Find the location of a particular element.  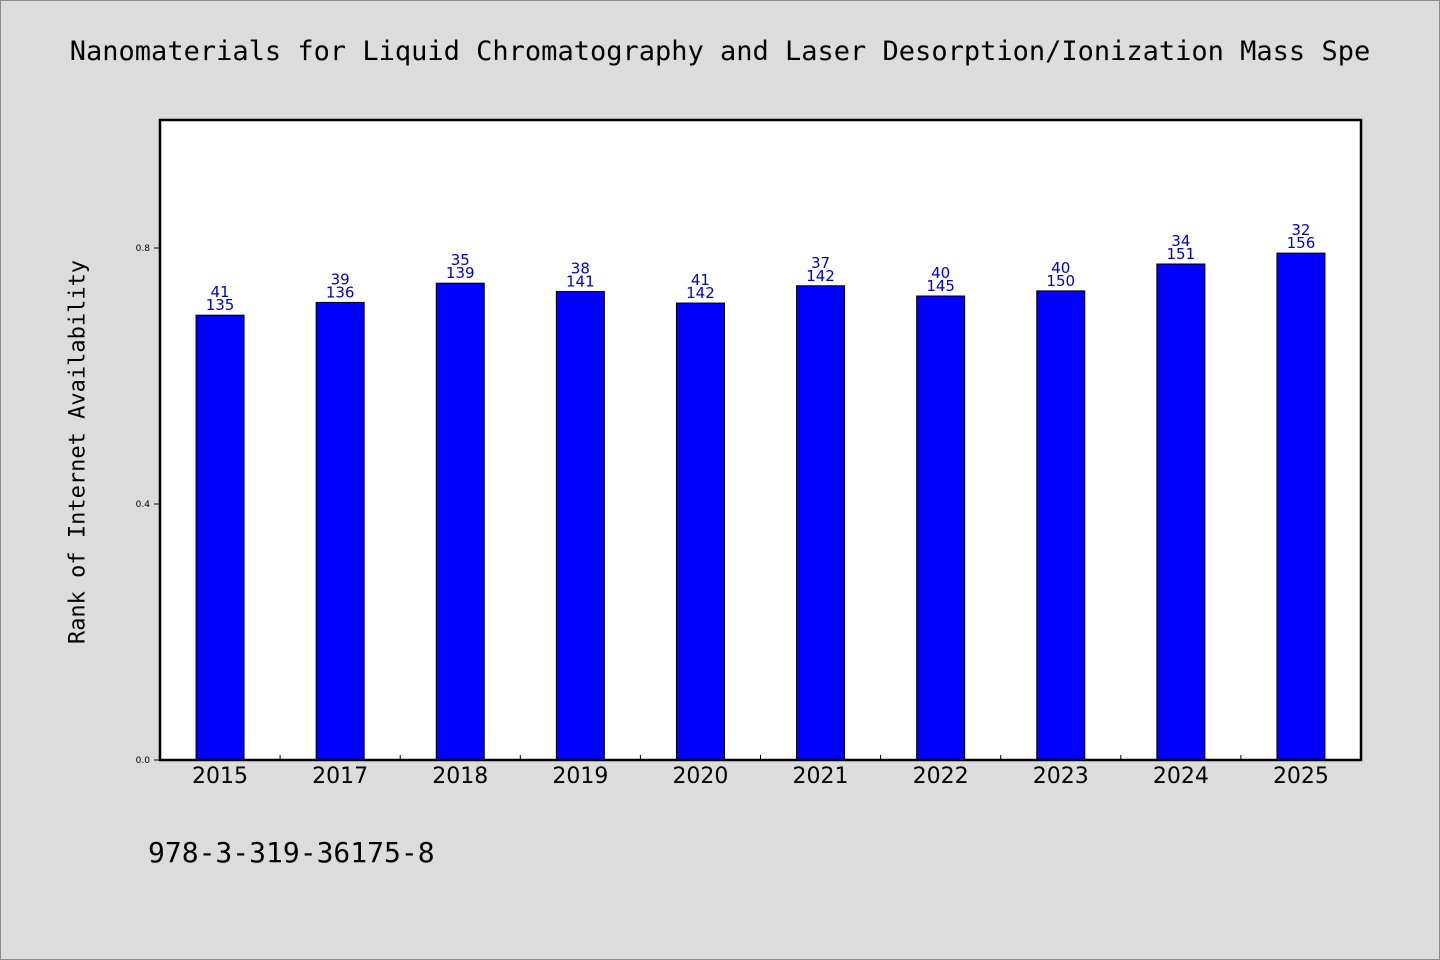

data-label-bottom-2018: 139 is located at coordinates (460, 273).